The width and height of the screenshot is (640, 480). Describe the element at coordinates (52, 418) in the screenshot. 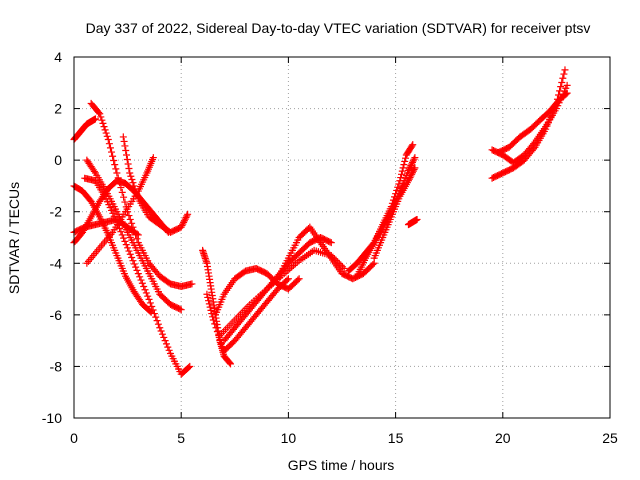

I see `y-tick-label: -10` at that location.